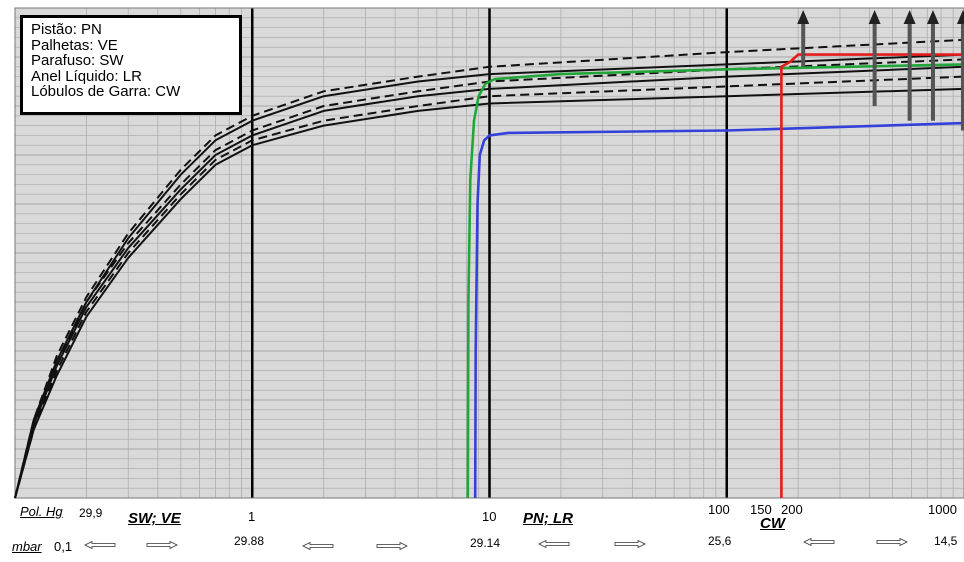  Describe the element at coordinates (74, 45) in the screenshot. I see `legend-entry: Palhetas: VE` at that location.